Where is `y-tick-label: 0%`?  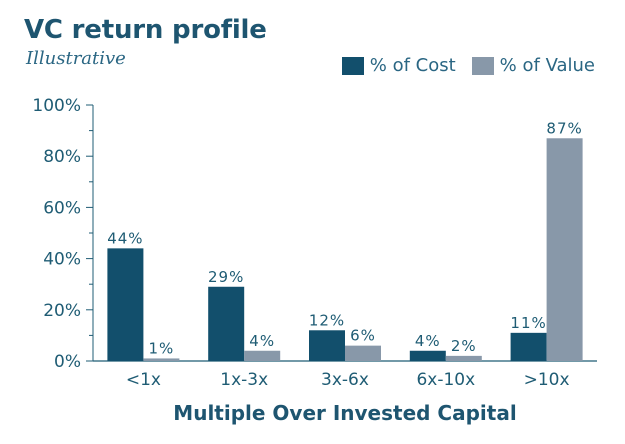 y-tick-label: 0% is located at coordinates (67, 362).